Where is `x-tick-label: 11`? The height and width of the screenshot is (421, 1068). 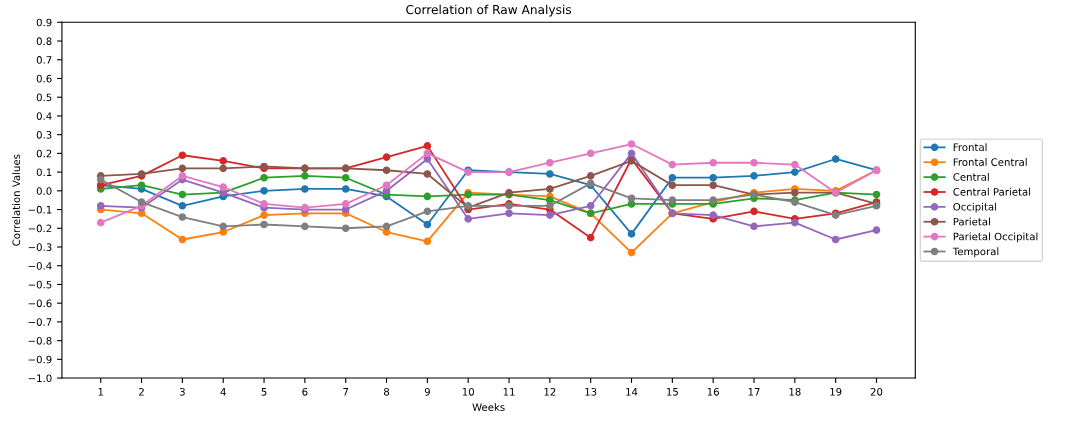 x-tick-label: 11 is located at coordinates (509, 392).